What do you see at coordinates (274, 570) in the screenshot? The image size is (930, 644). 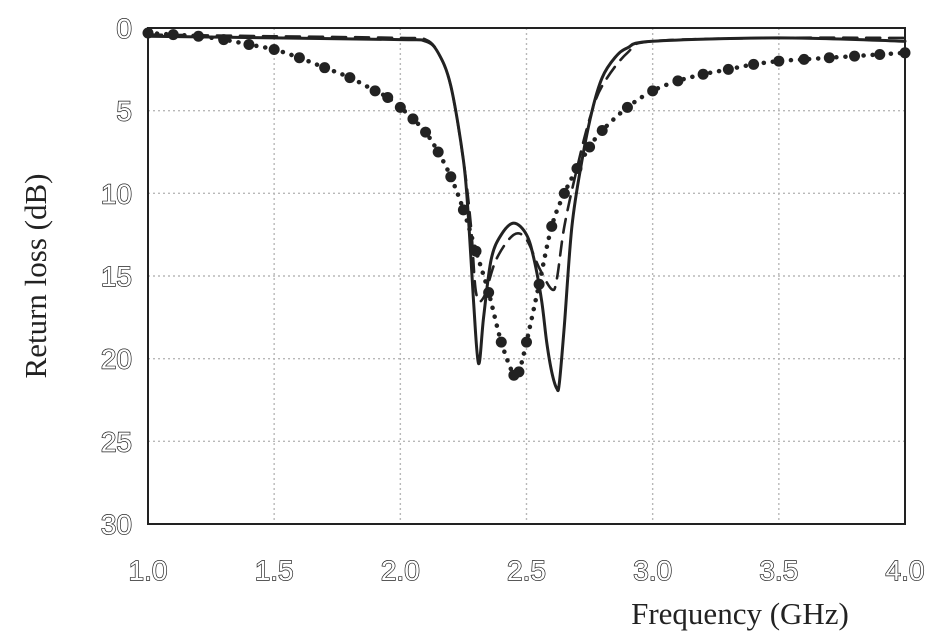 I see `x-tick-label: 1.5` at bounding box center [274, 570].